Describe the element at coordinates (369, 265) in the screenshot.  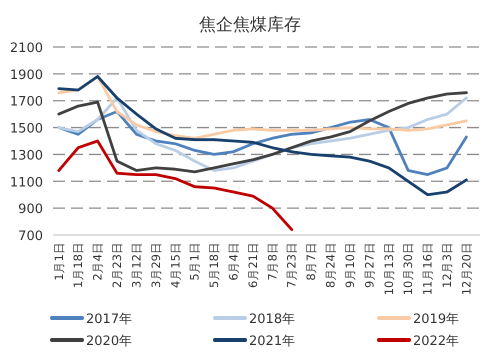
I see `x-tick-label: 9月27日` at that location.